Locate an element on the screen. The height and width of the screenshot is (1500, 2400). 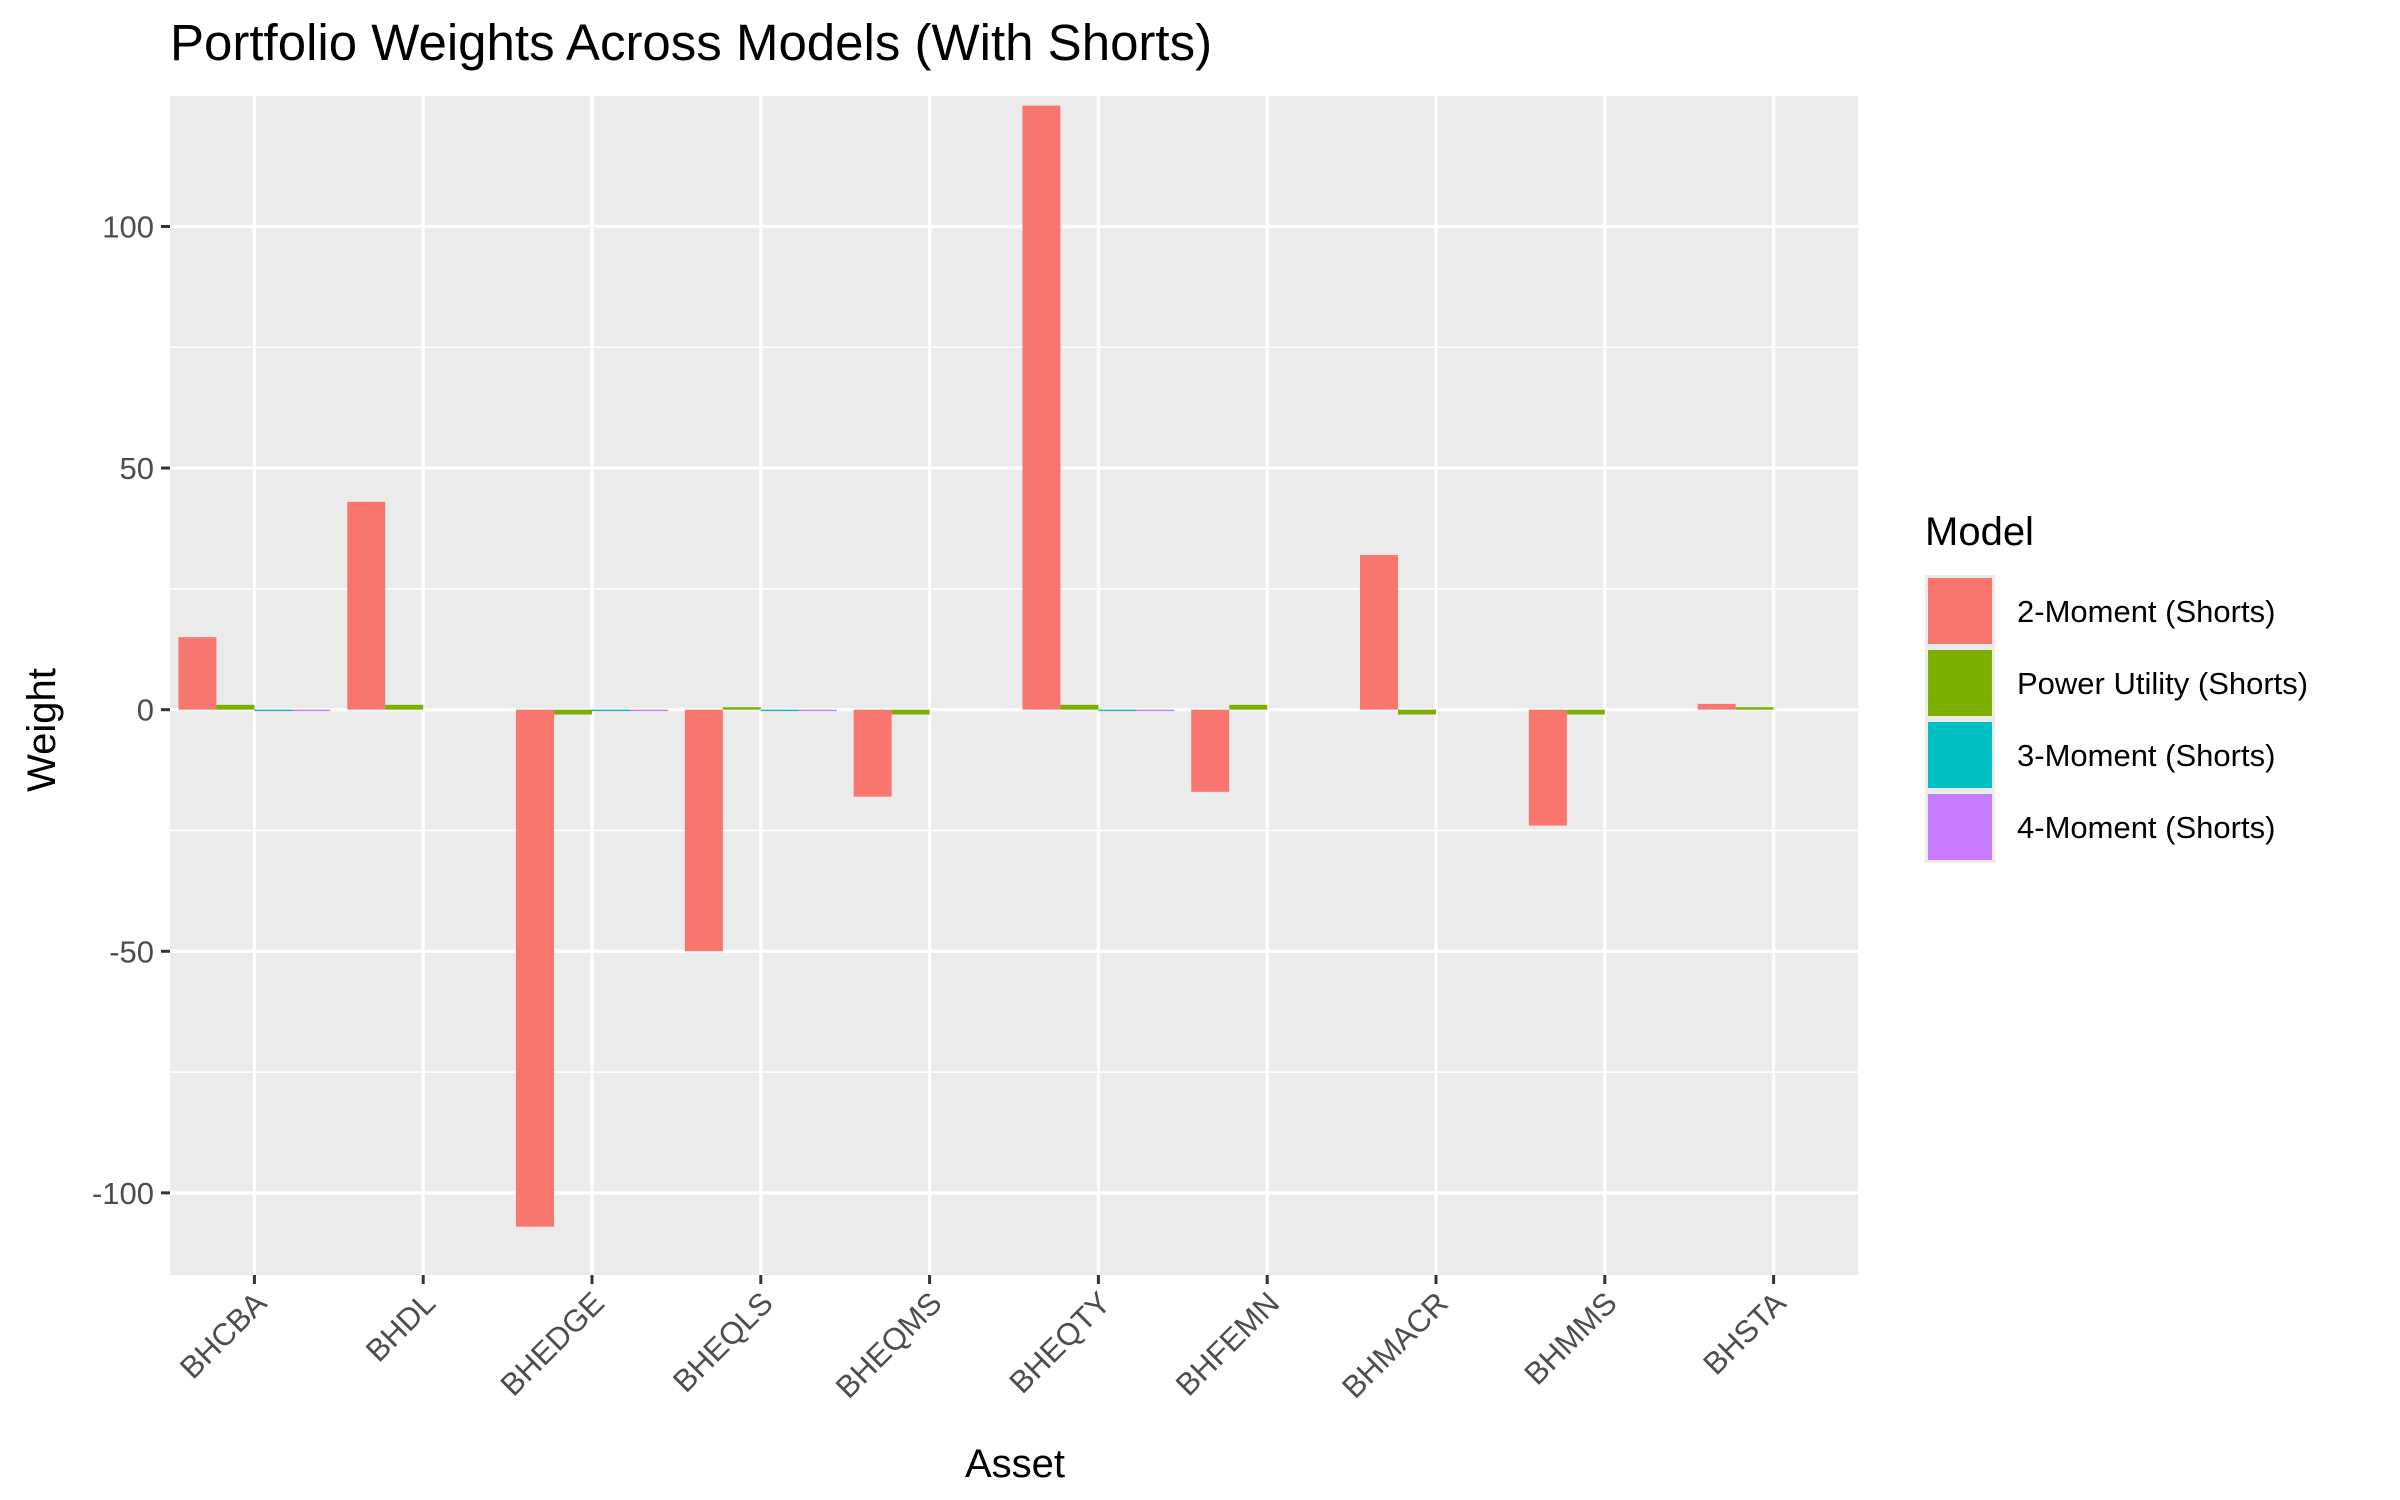
y-tick-label: 50 is located at coordinates (137, 468).